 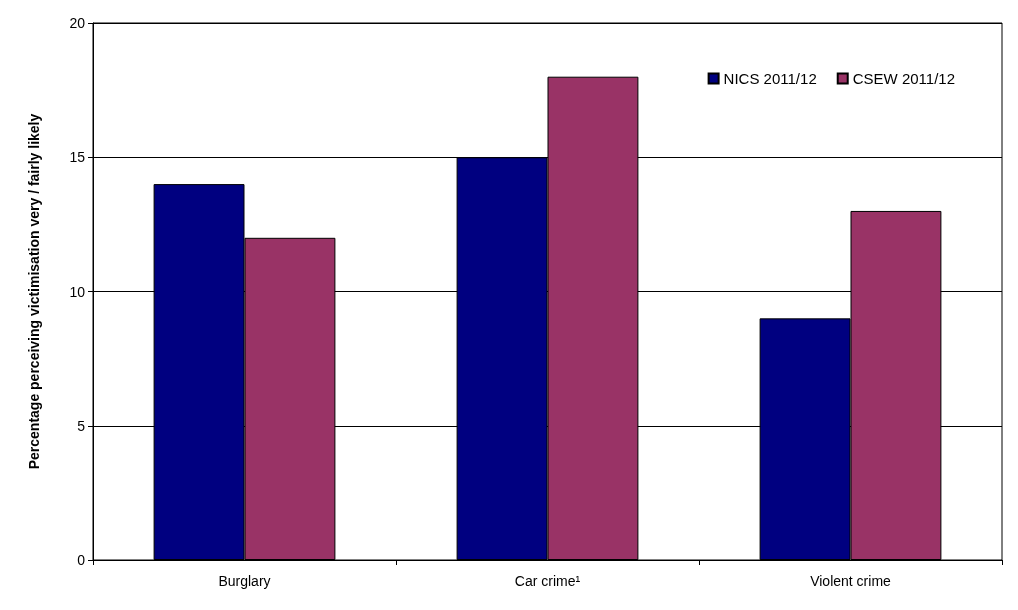 What do you see at coordinates (770, 78) in the screenshot?
I see `legend-label: NICS 2011/12` at bounding box center [770, 78].